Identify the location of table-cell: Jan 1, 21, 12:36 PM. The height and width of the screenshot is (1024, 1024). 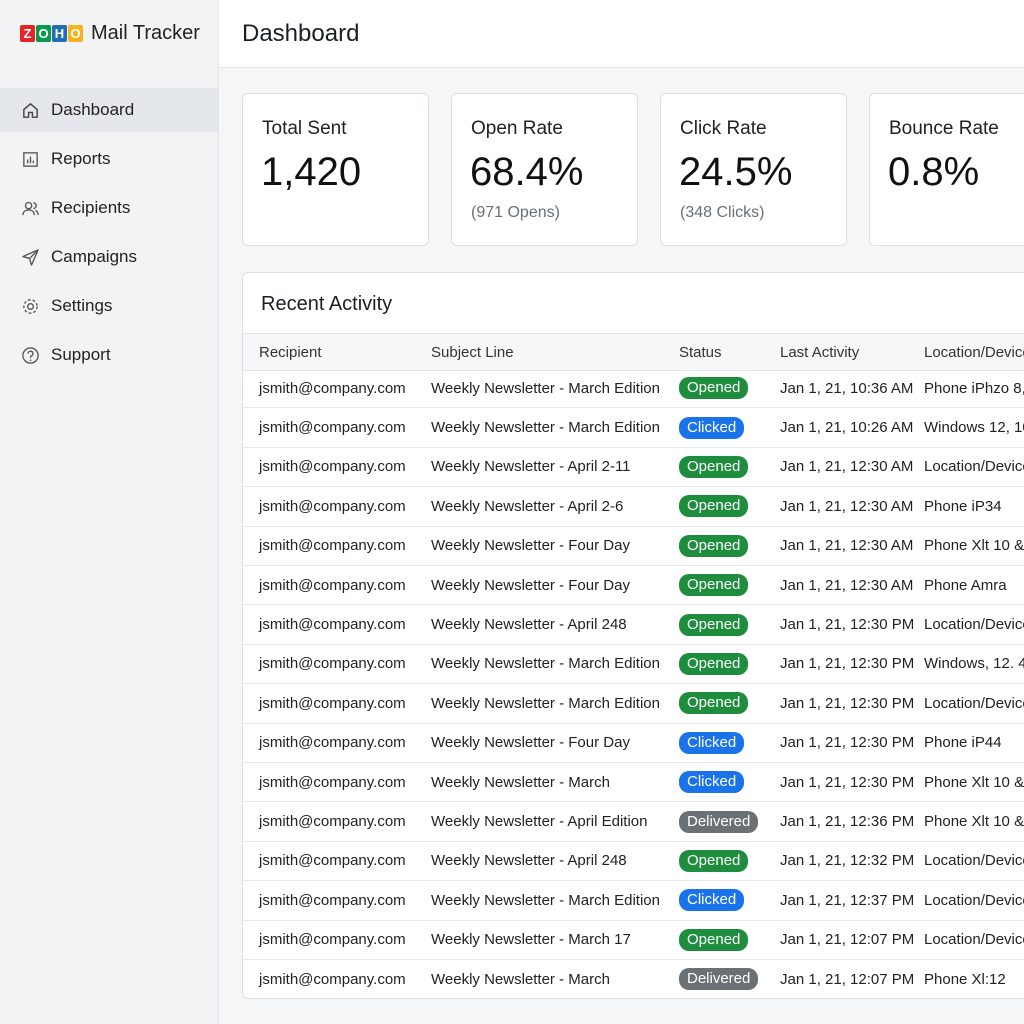
(847, 822).